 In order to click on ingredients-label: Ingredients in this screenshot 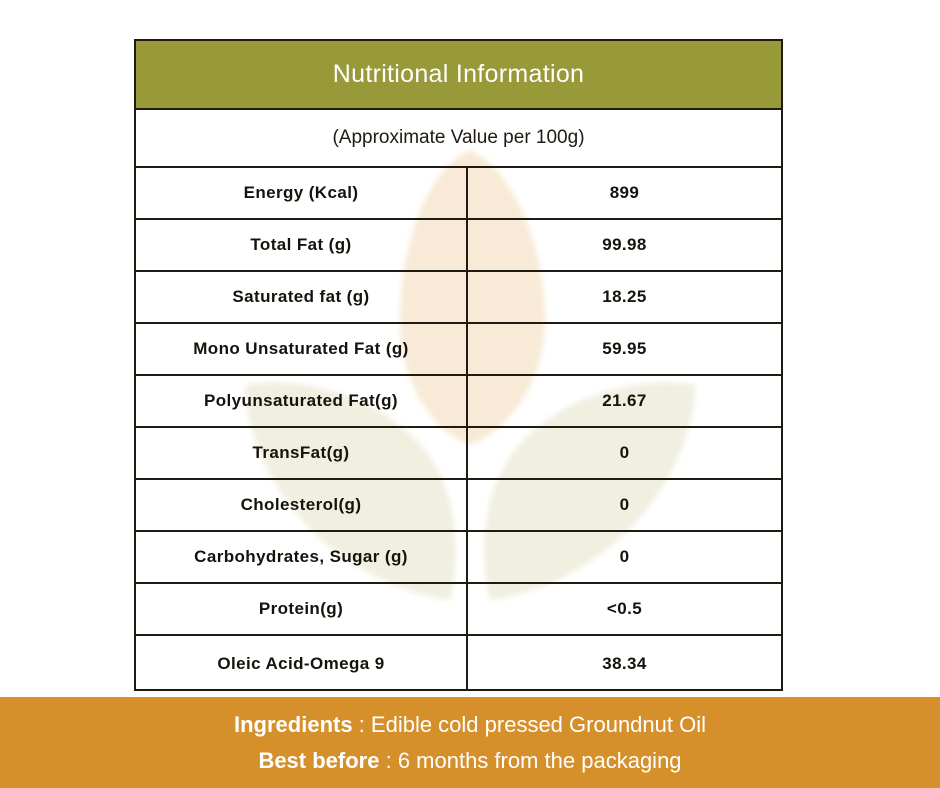, I will do `click(293, 724)`.